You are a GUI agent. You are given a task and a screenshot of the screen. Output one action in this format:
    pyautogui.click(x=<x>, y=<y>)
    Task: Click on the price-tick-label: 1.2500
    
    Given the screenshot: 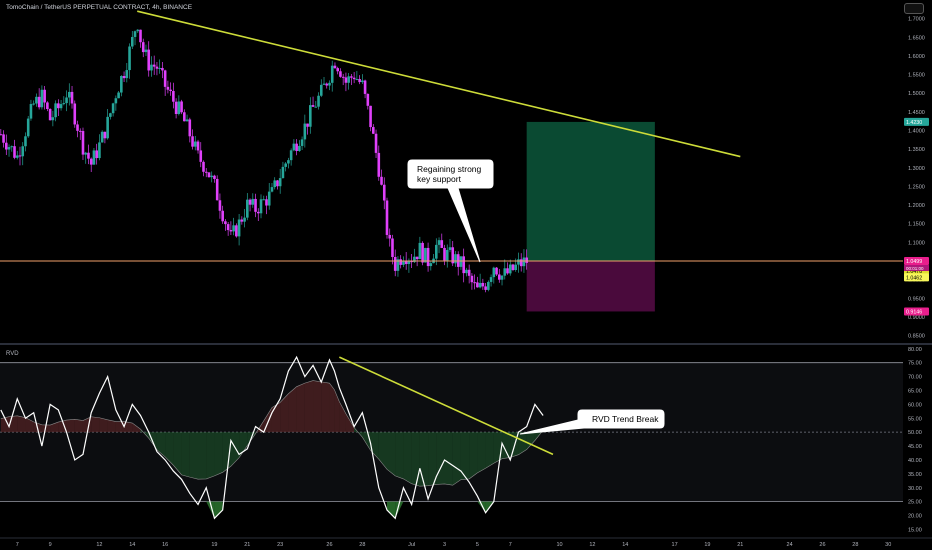 What is the action you would take?
    pyautogui.click(x=916, y=187)
    